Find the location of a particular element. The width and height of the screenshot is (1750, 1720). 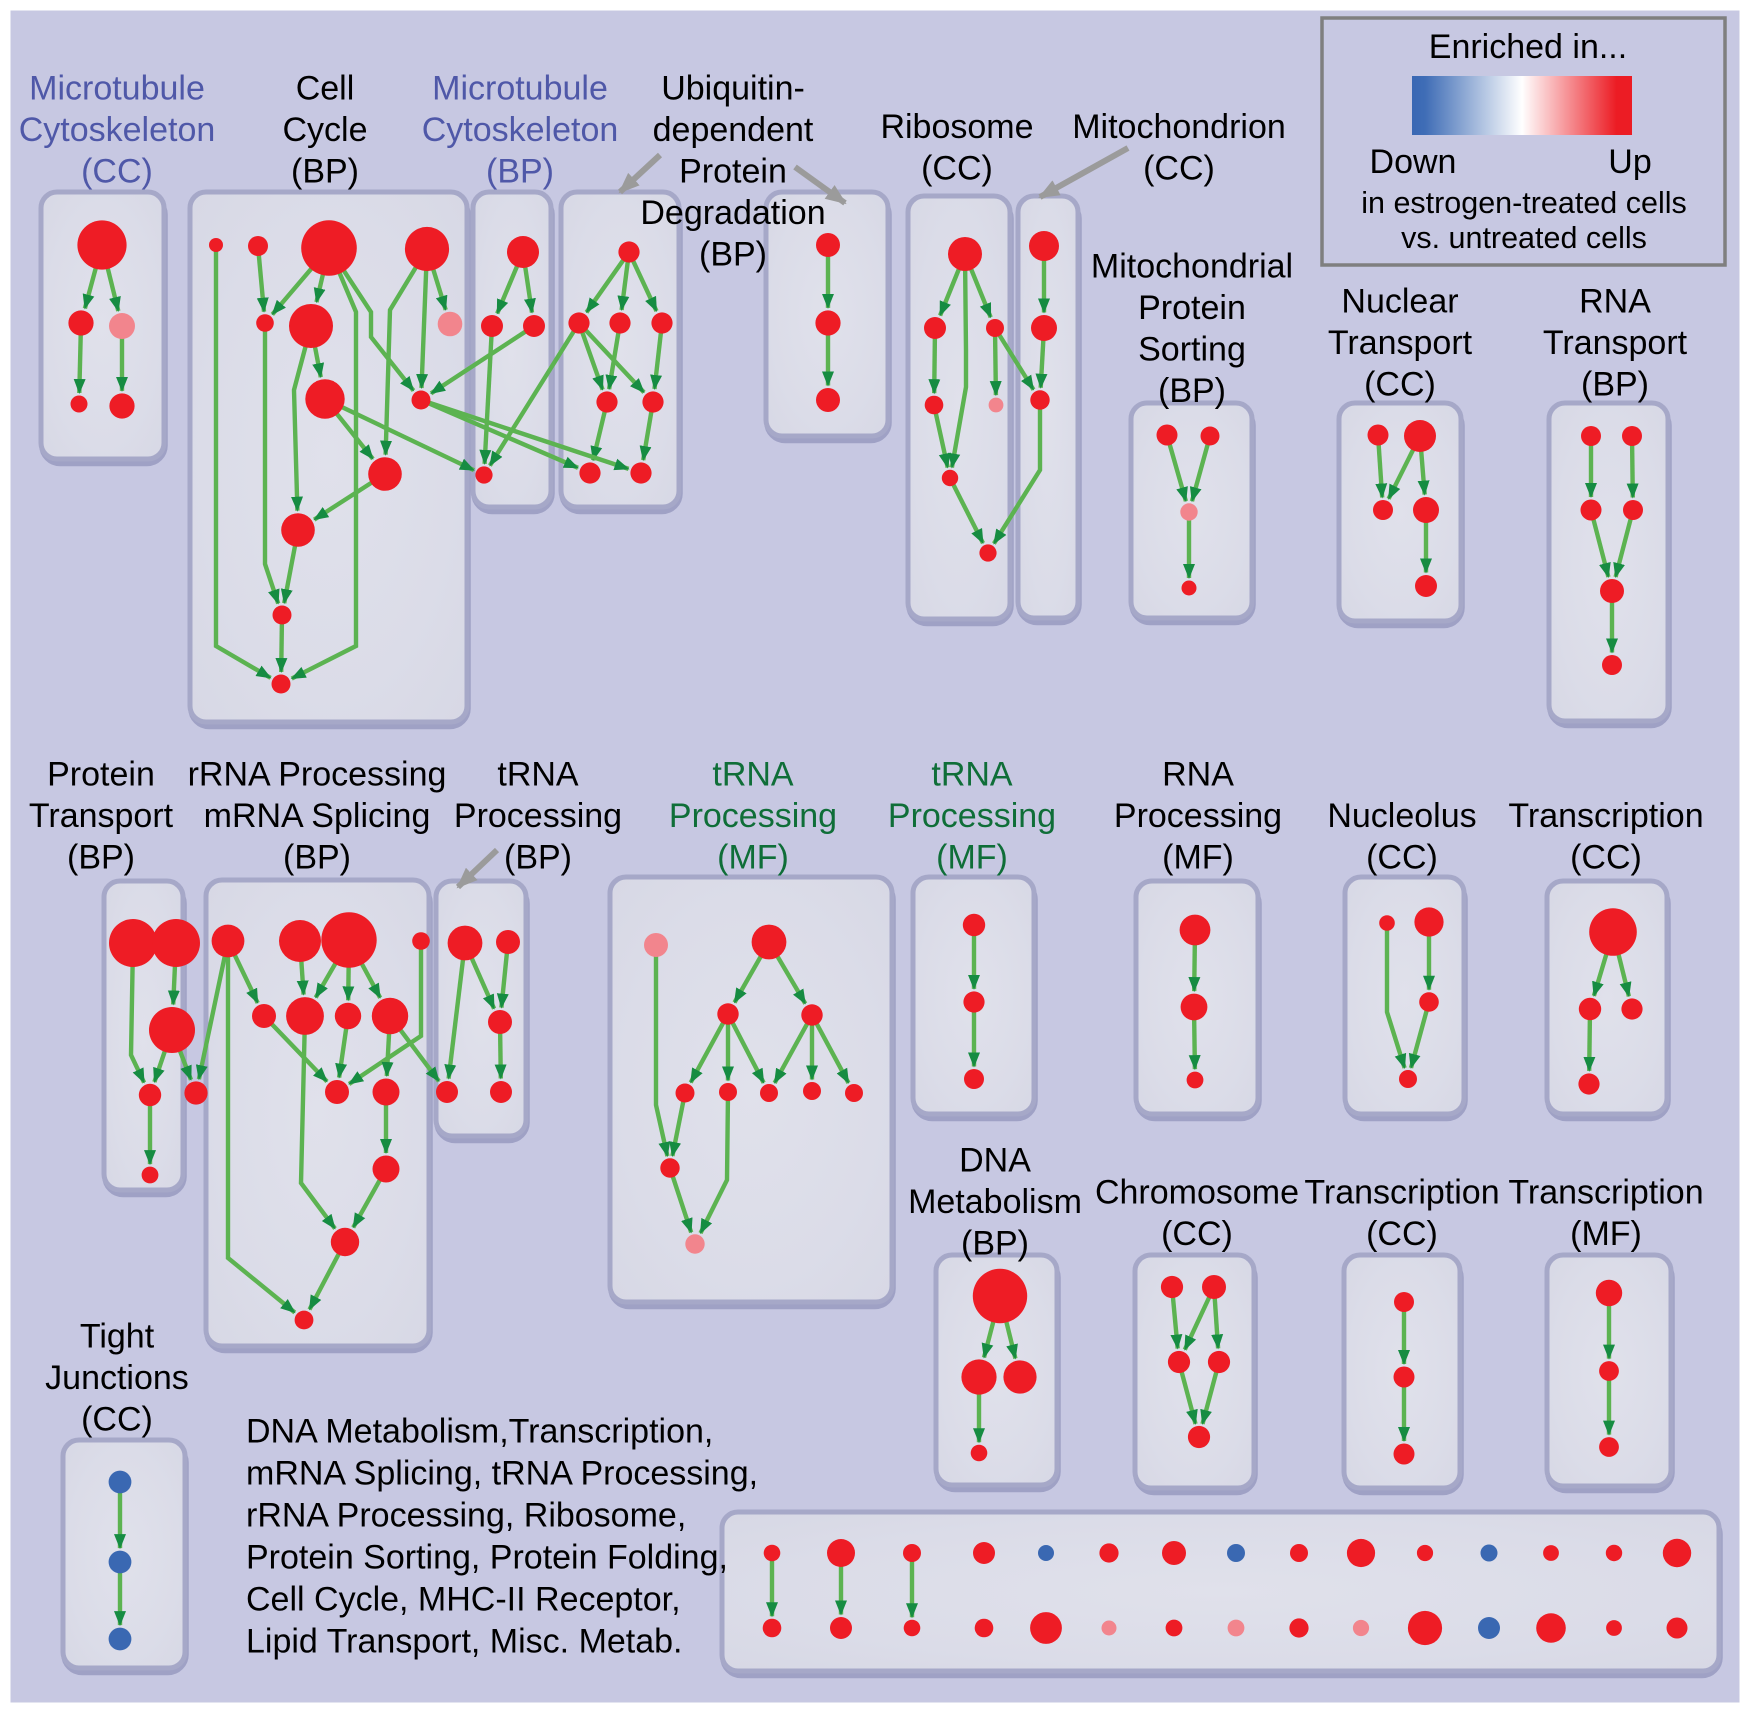

svg-text: Chromosome is located at coordinates (1197, 1193).